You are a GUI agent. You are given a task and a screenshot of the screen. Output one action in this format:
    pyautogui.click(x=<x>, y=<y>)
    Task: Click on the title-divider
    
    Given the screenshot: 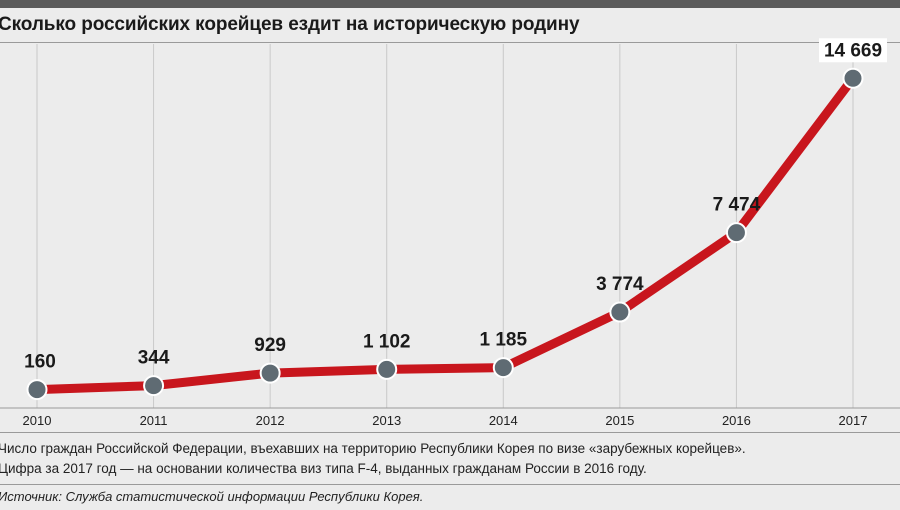 What is the action you would take?
    pyautogui.click(x=450, y=42)
    